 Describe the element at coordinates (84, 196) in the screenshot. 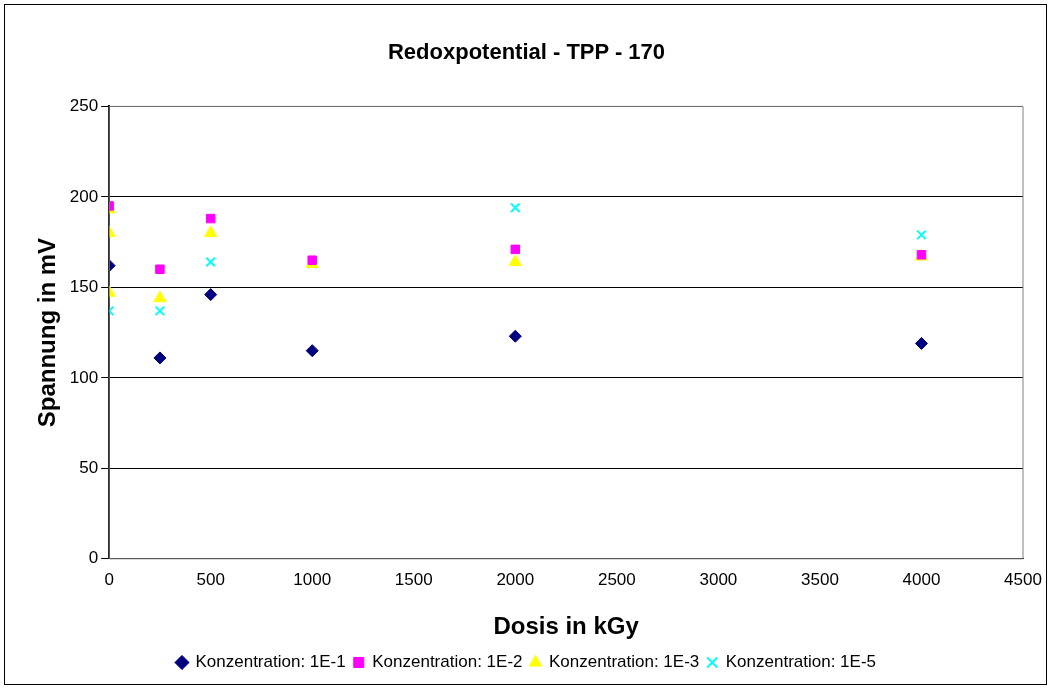

I see `y-tick-label: 200` at that location.